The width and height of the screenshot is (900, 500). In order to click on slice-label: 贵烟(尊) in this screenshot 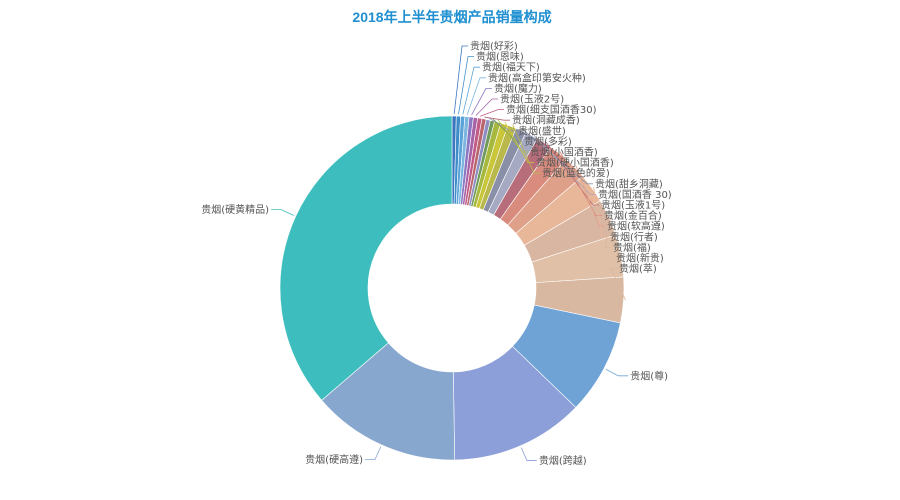, I will do `click(649, 375)`.